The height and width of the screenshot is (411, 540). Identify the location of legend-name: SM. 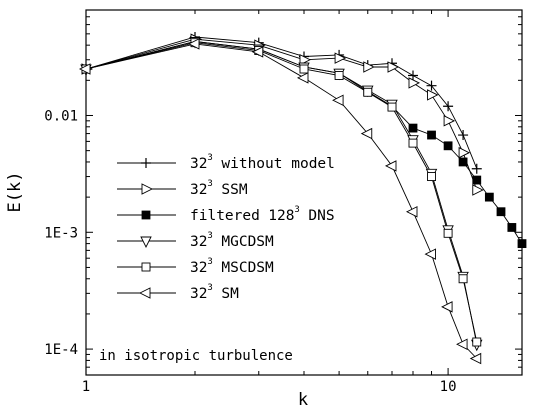
(230, 294).